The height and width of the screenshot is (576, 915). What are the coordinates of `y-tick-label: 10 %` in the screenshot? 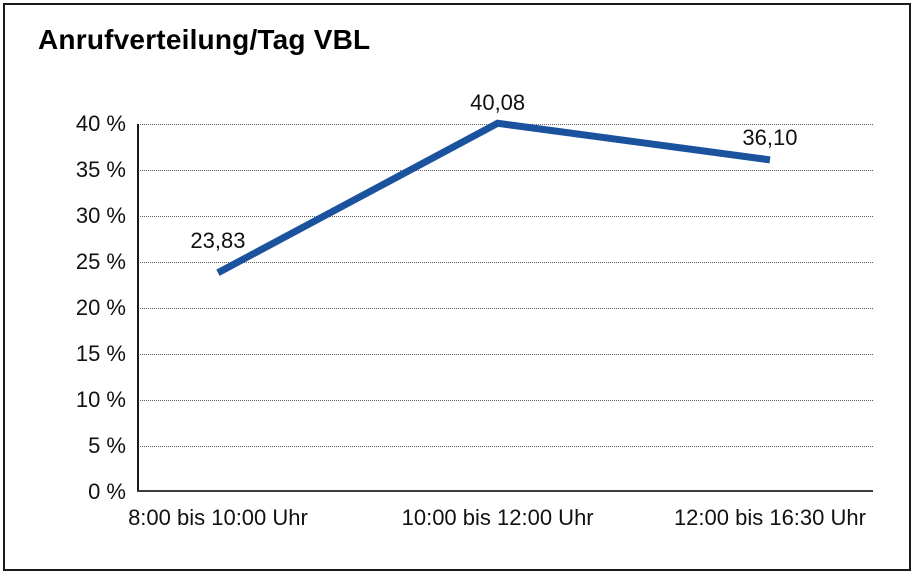 It's located at (100, 399).